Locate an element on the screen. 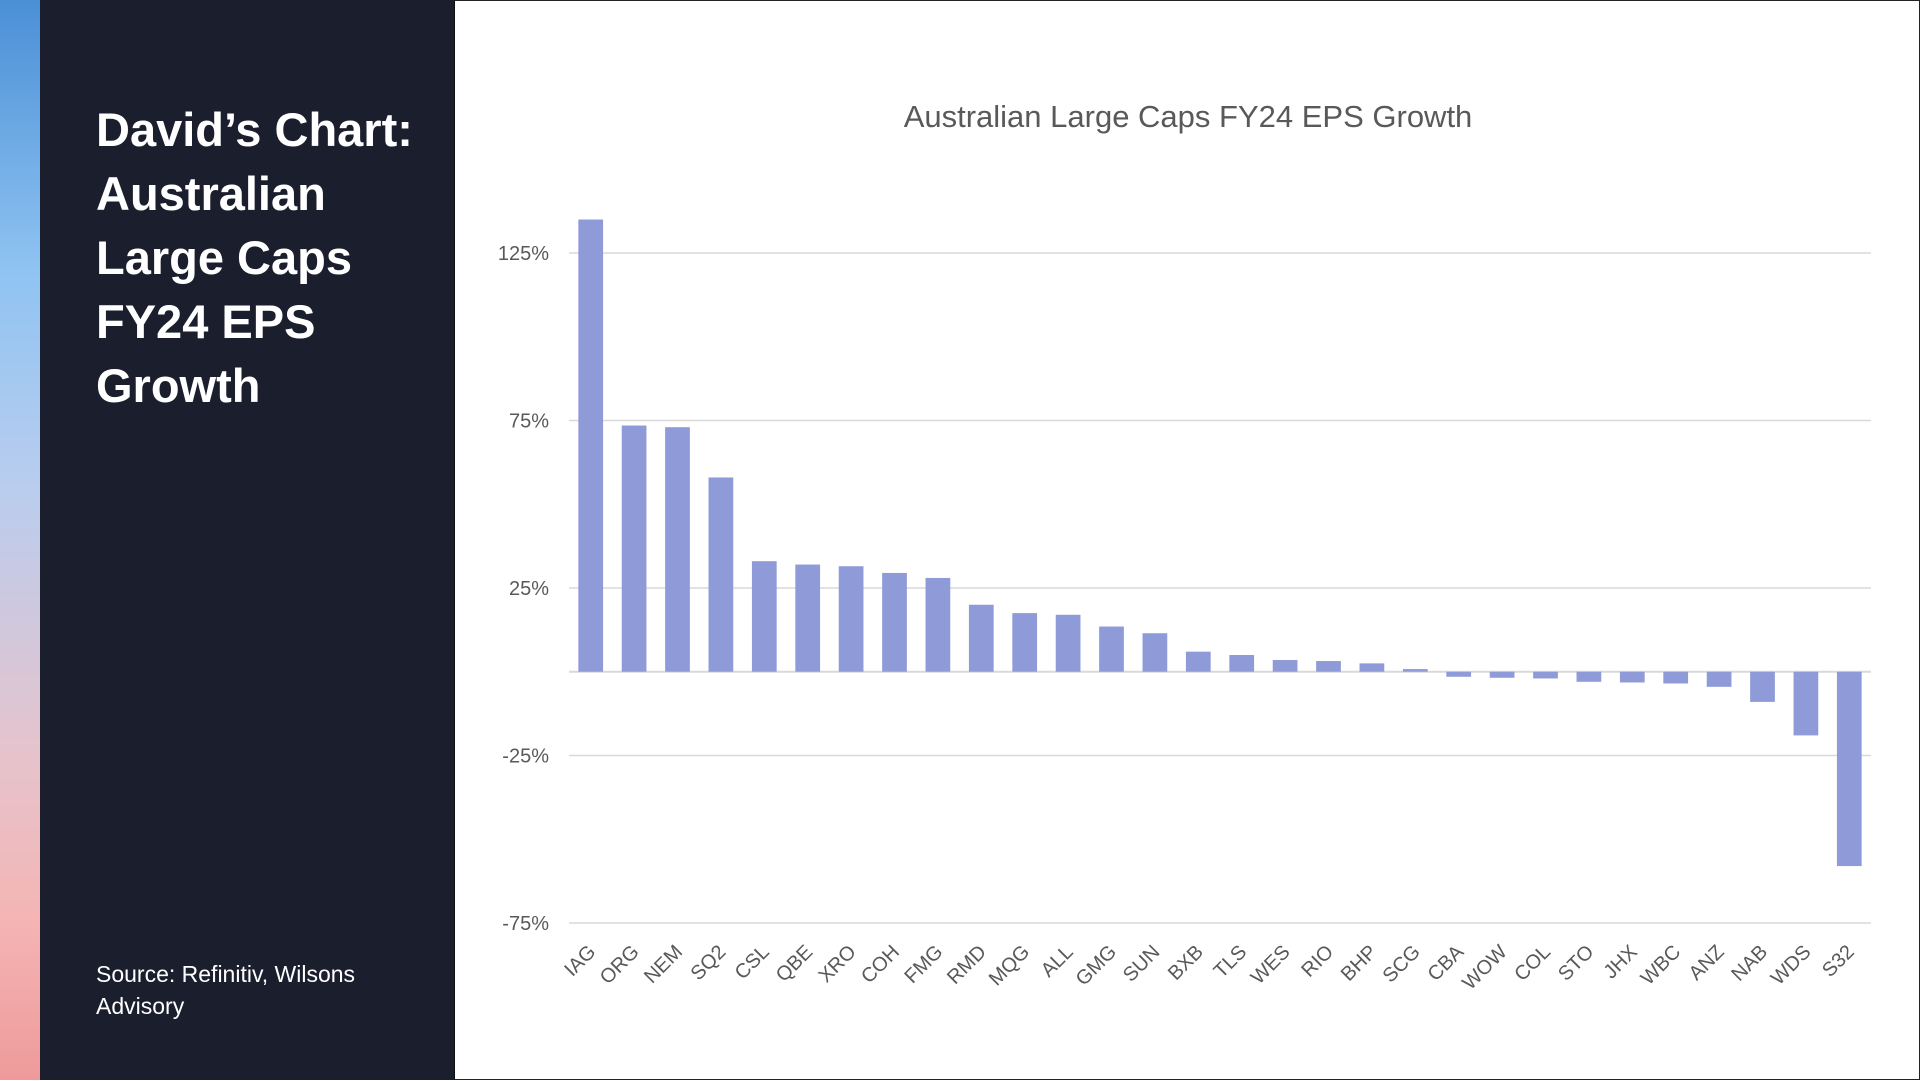 The image size is (1920, 1081). x-tick-label: BXB is located at coordinates (1186, 963).